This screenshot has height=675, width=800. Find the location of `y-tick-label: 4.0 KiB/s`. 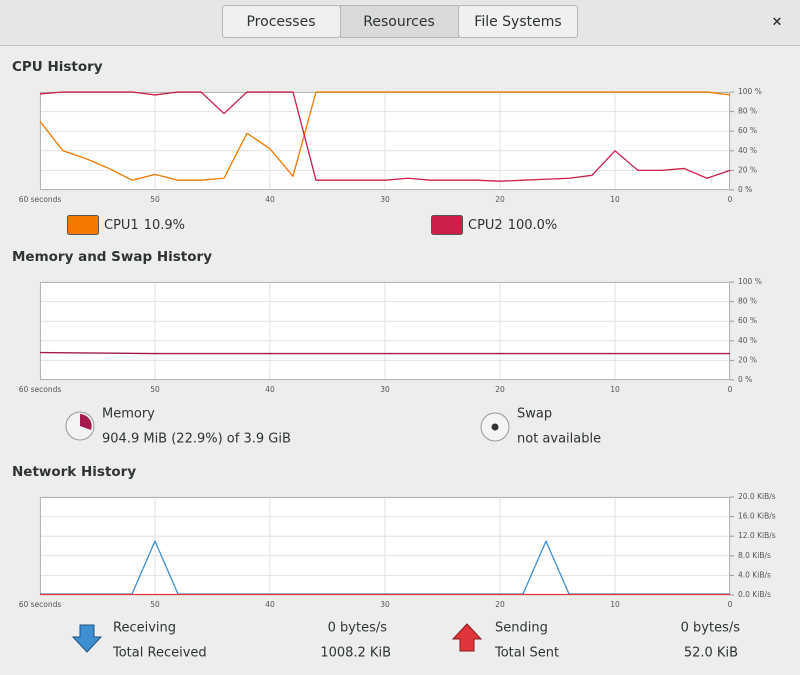

y-tick-label: 4.0 KiB/s is located at coordinates (754, 574).